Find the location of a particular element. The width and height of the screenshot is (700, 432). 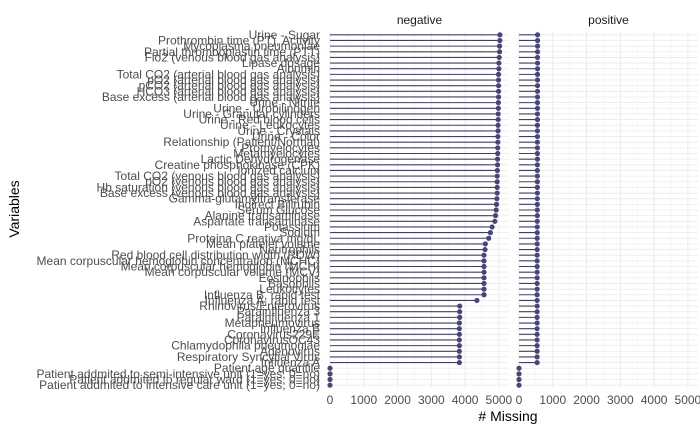

y-tick-label: Respiratory Syncytial Virus is located at coordinates (248, 357).